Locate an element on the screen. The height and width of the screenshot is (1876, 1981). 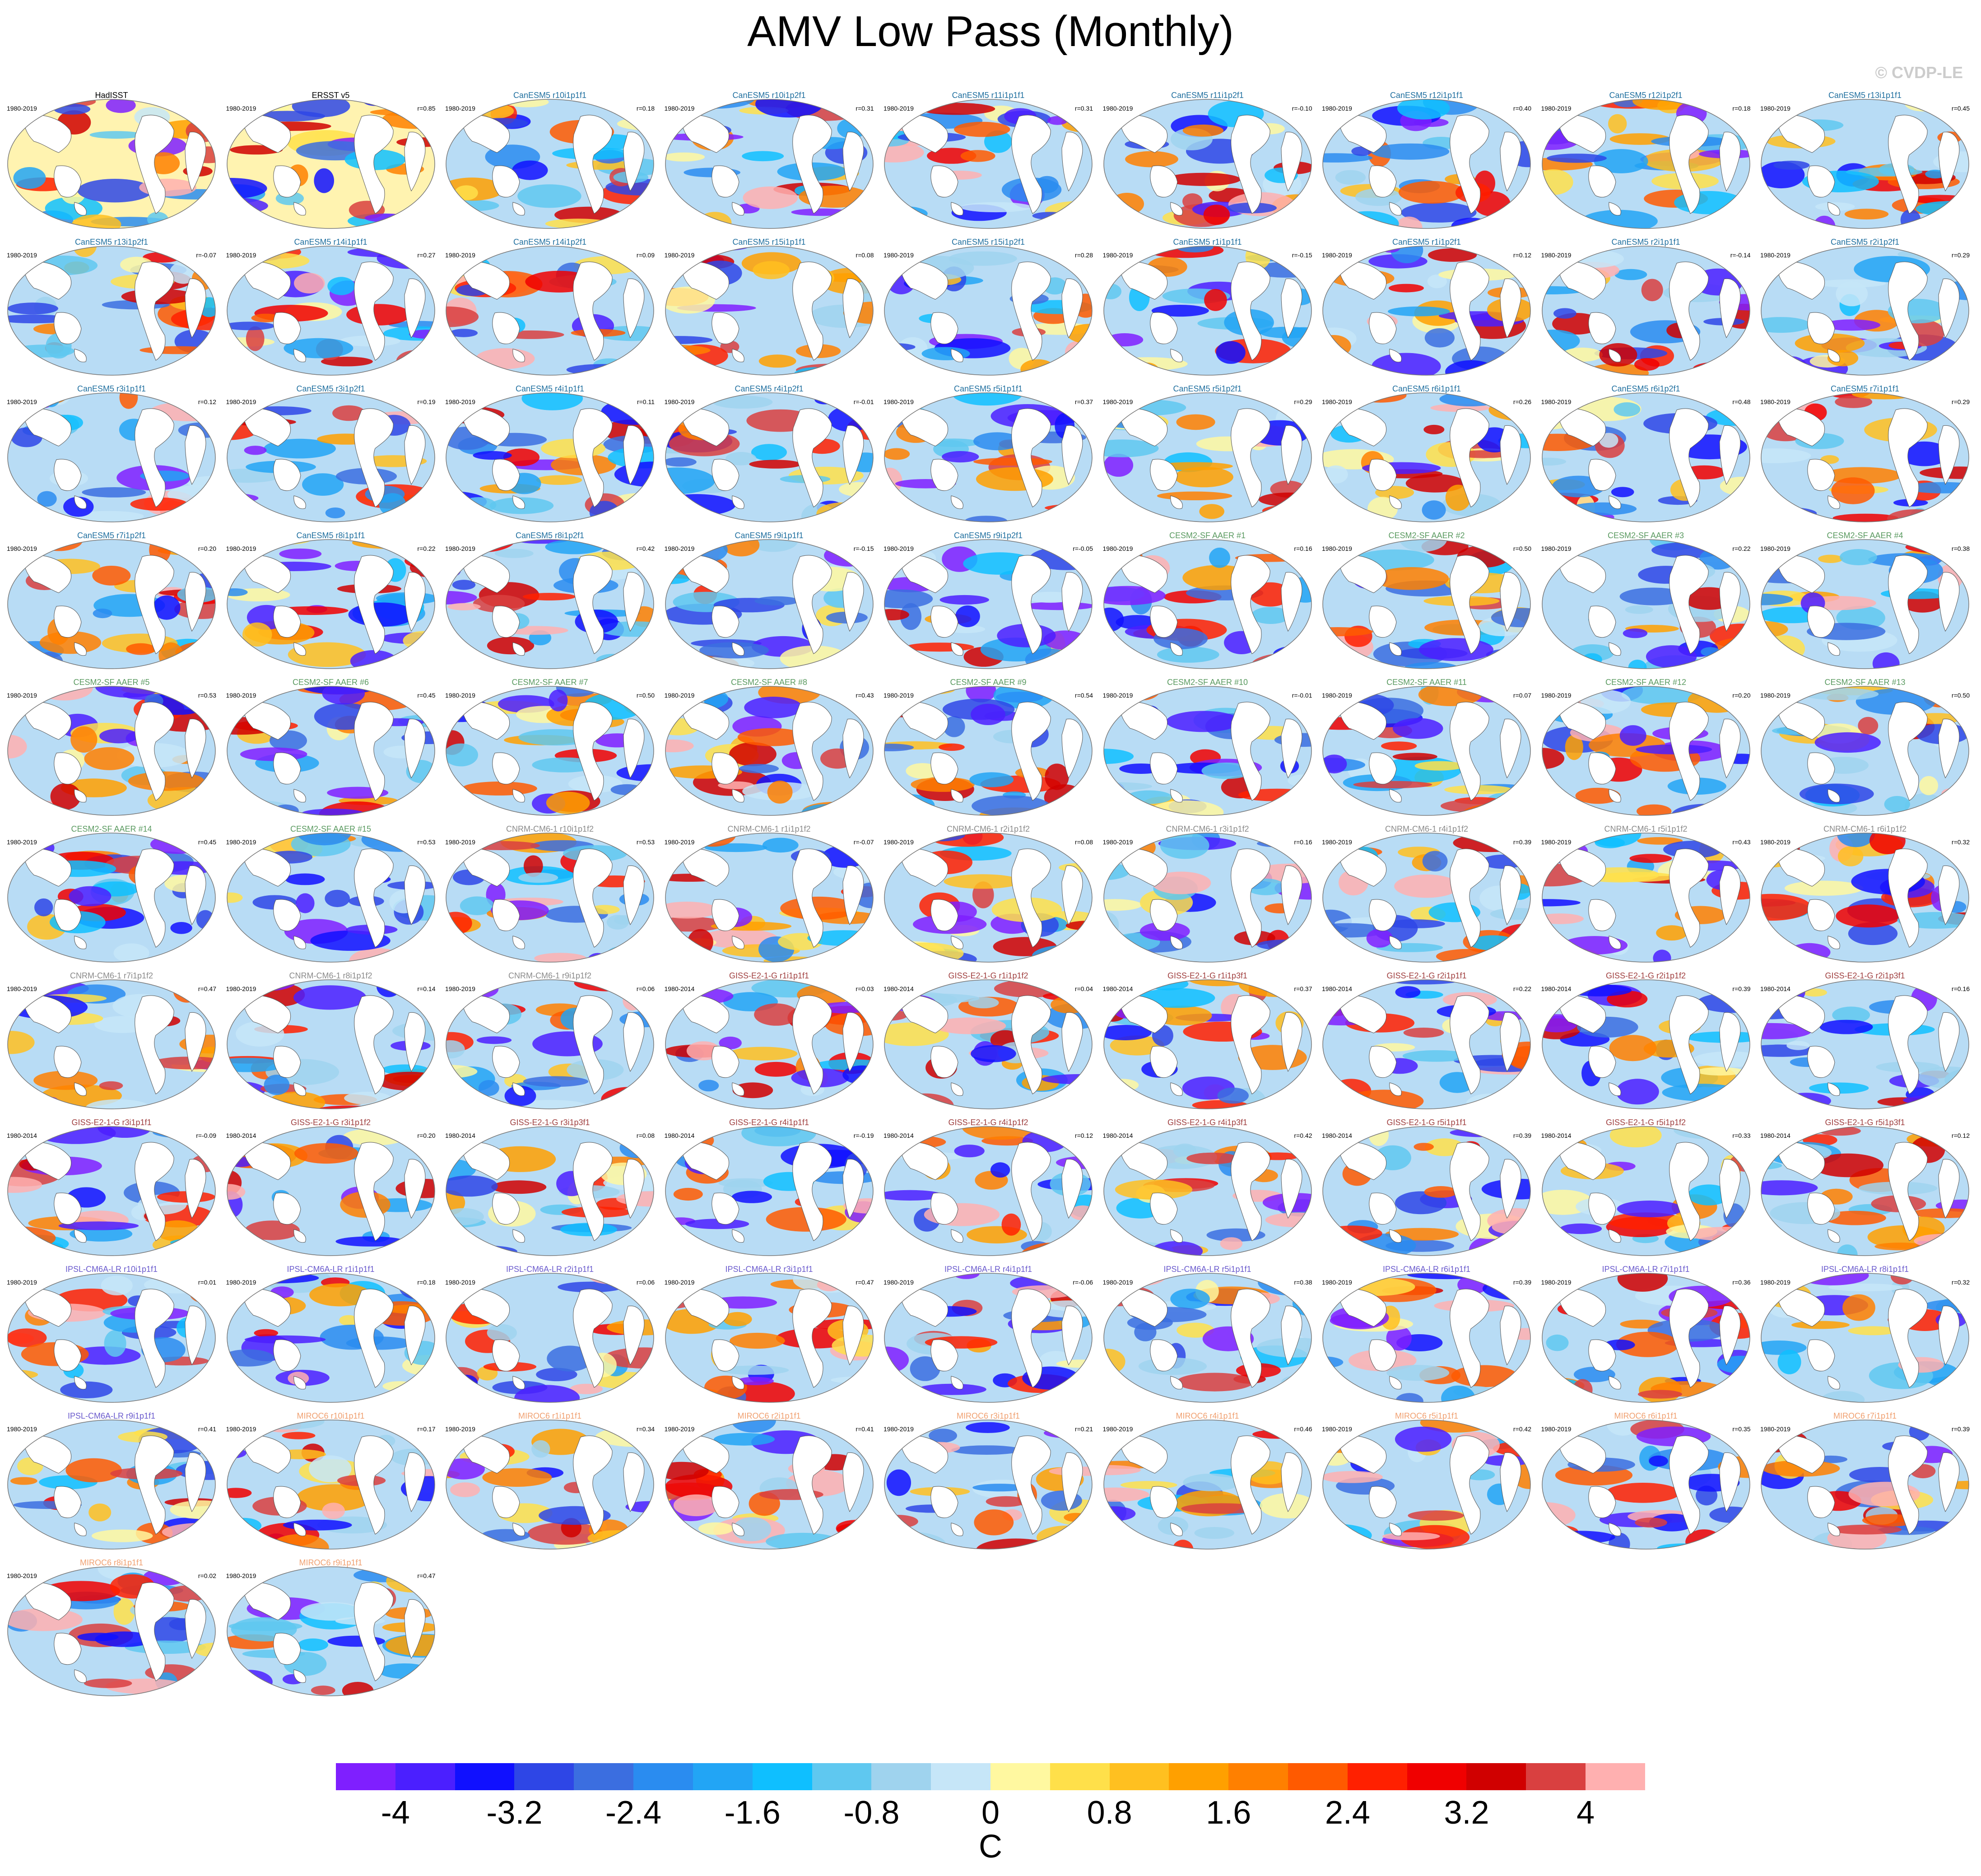
panel-title: GISS-E2-1-G r4i1p1f1 is located at coordinates (769, 1122).